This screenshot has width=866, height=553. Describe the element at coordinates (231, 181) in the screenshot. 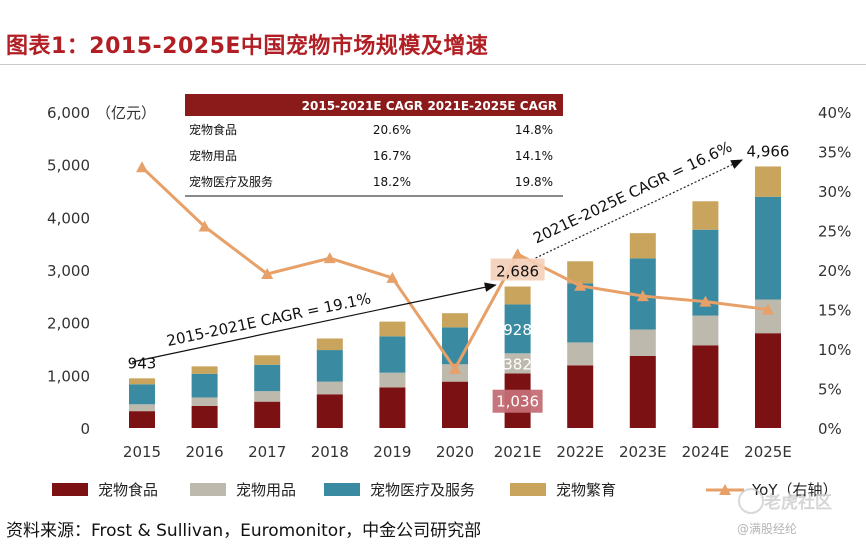

I see `table-row-label: 宠物医疗及服务` at that location.